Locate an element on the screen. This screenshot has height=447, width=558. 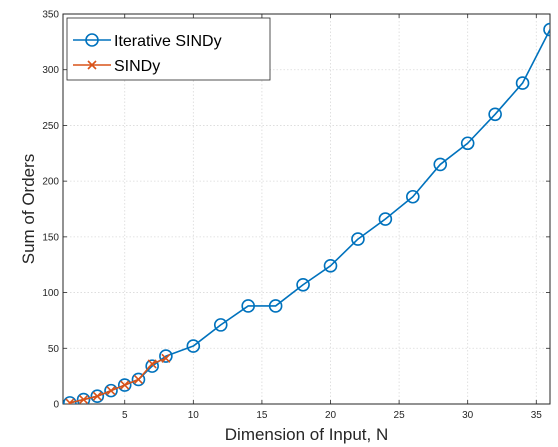
y-tick-label: 0 is located at coordinates (56, 405).